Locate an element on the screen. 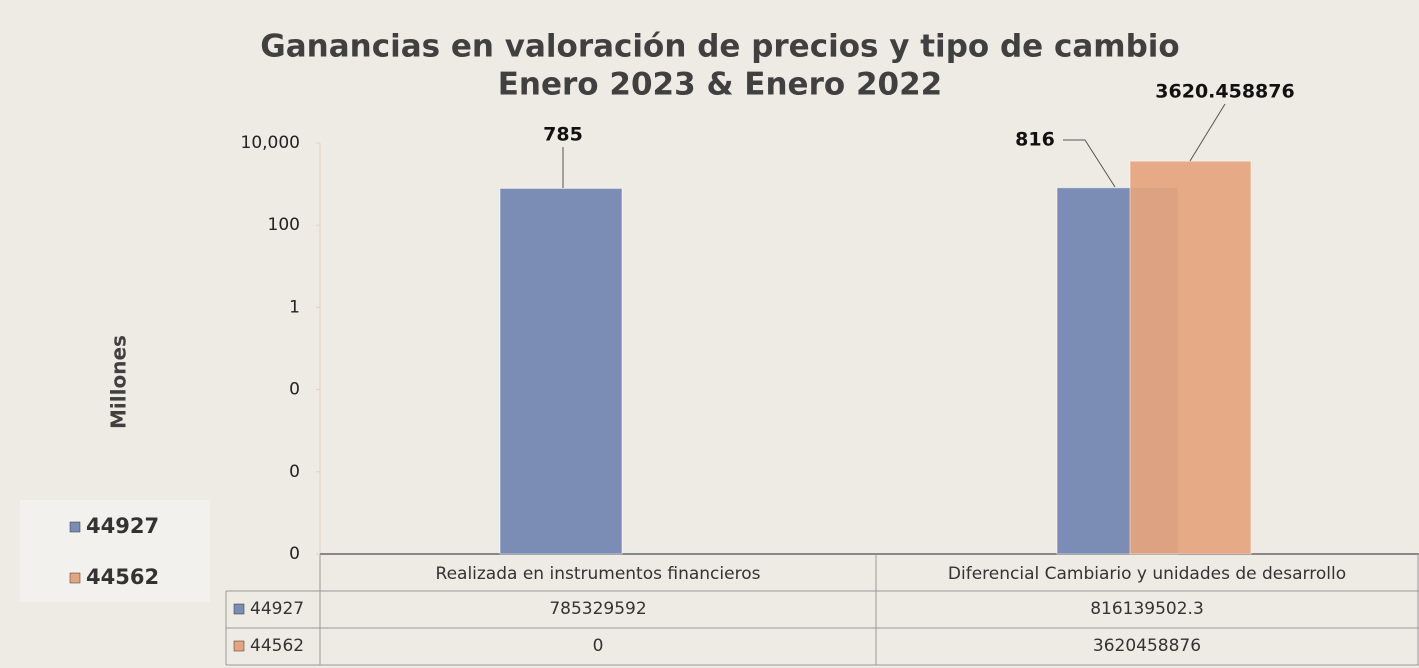  table-cell: 3620458876 is located at coordinates (1147, 646).